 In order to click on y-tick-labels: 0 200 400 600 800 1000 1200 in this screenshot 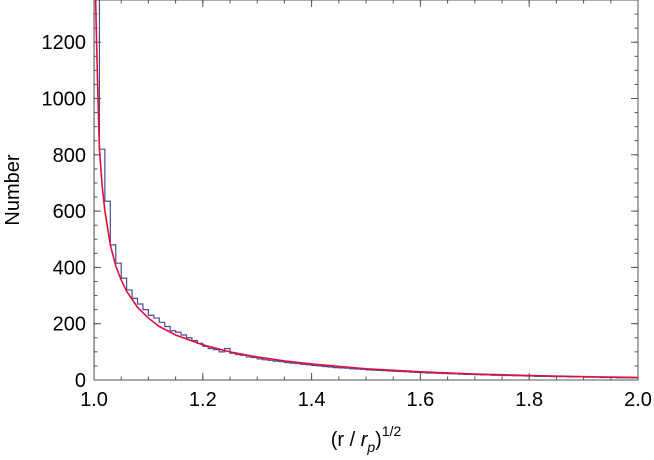, I will do `click(64, 212)`.